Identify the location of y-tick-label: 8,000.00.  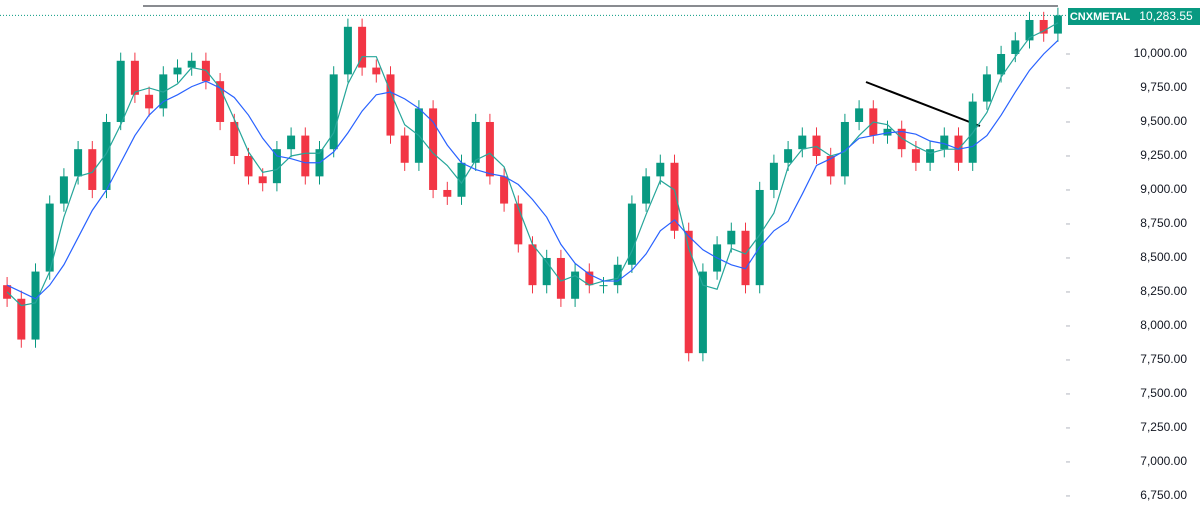
(1163, 325).